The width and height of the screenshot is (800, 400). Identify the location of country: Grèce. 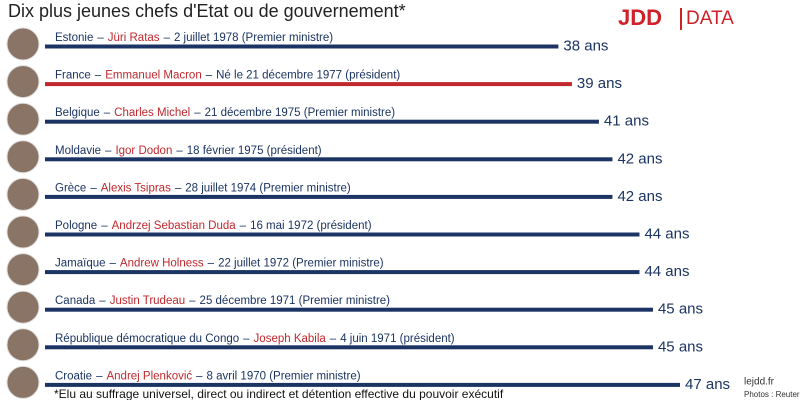
(70, 188).